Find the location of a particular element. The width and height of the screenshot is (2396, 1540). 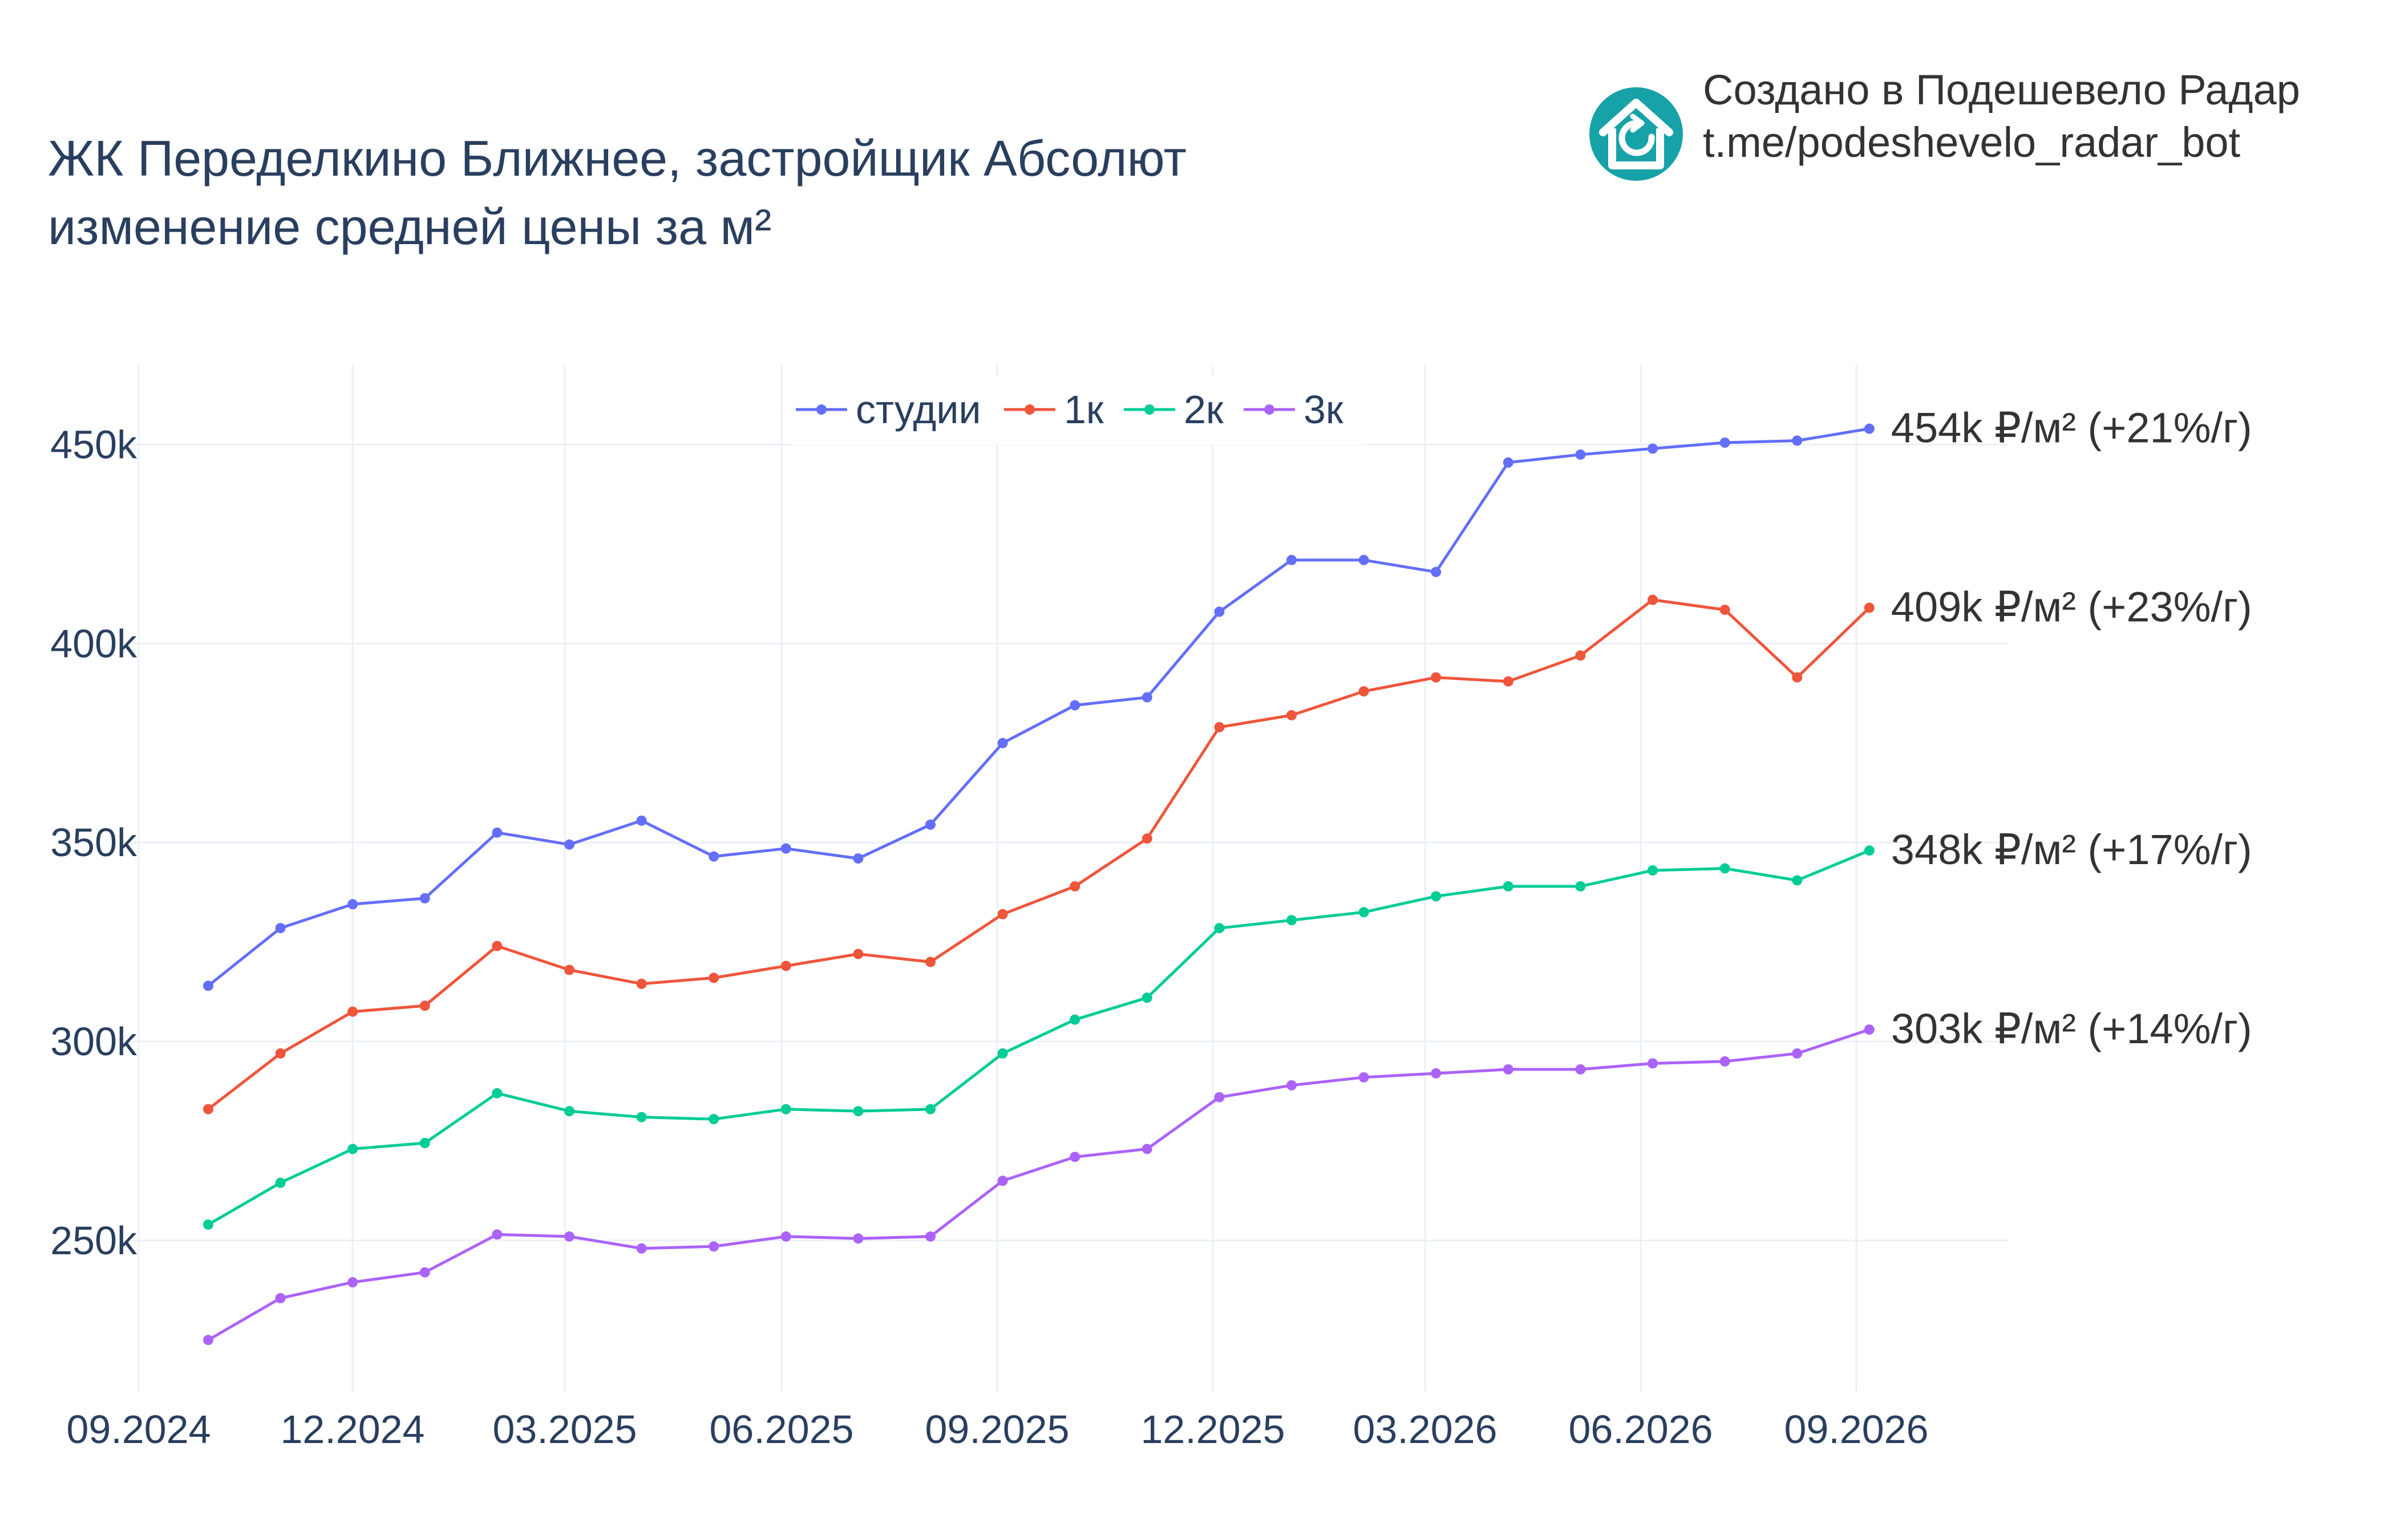

legend: студии 1к 2к 3к is located at coordinates (1078, 410).